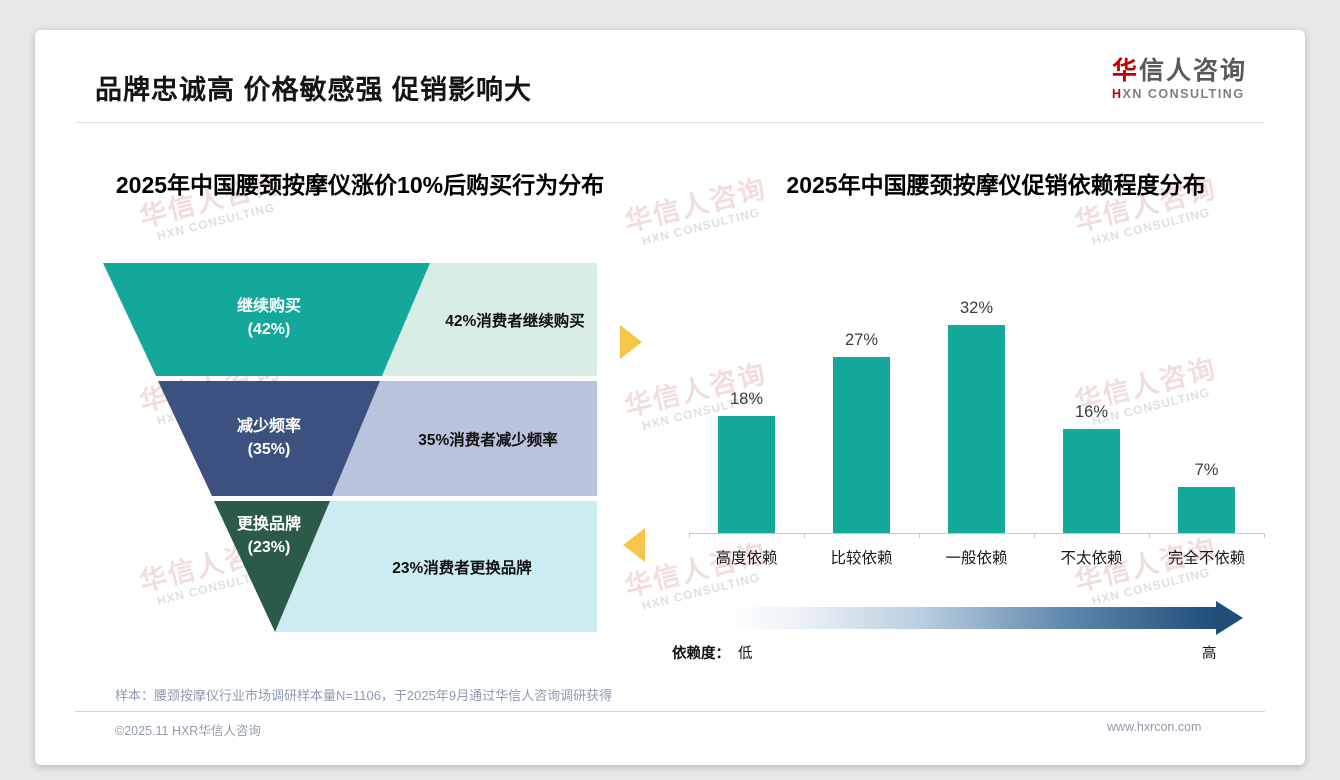 The width and height of the screenshot is (1340, 780). What do you see at coordinates (1206, 558) in the screenshot?
I see `bar-category-label: 完全不依赖` at bounding box center [1206, 558].